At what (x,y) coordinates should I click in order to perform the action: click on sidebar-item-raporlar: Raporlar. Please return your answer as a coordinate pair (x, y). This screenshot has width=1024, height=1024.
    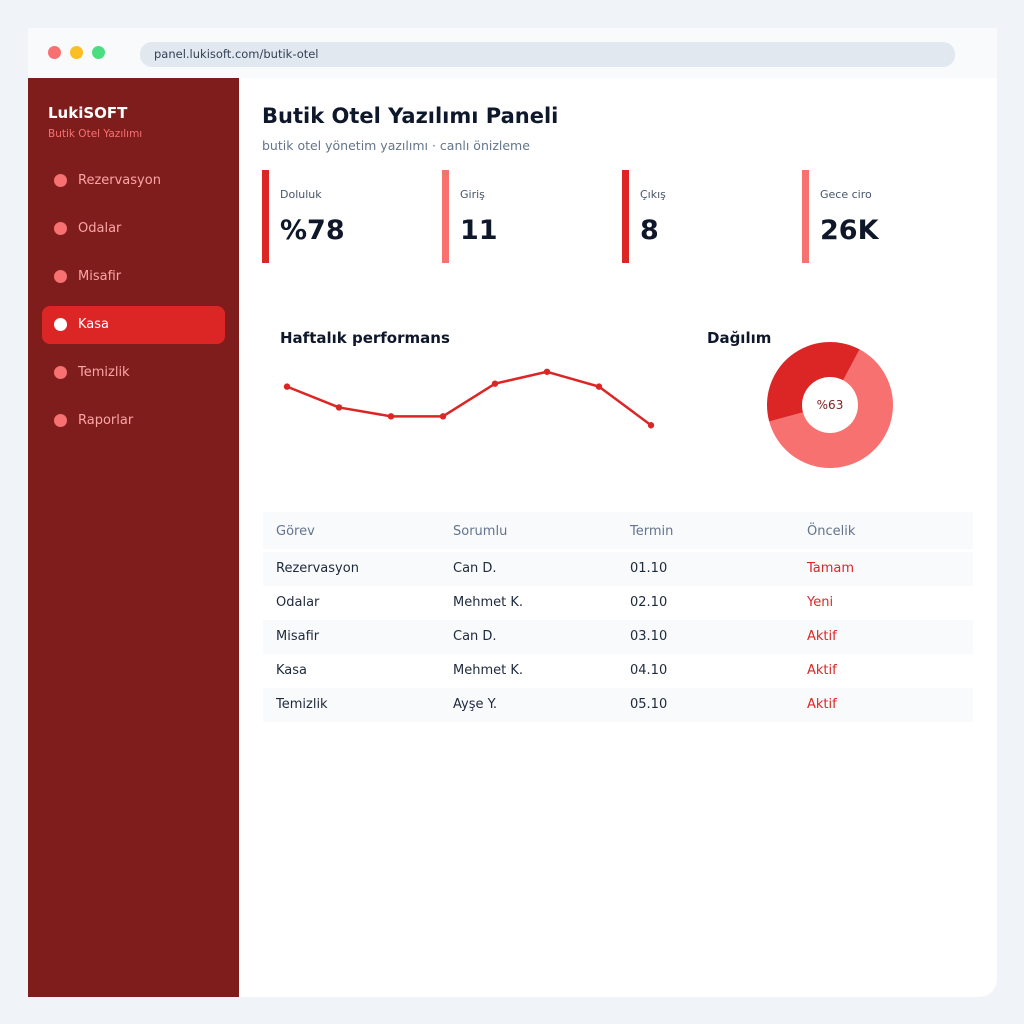
    Looking at the image, I should click on (133, 421).